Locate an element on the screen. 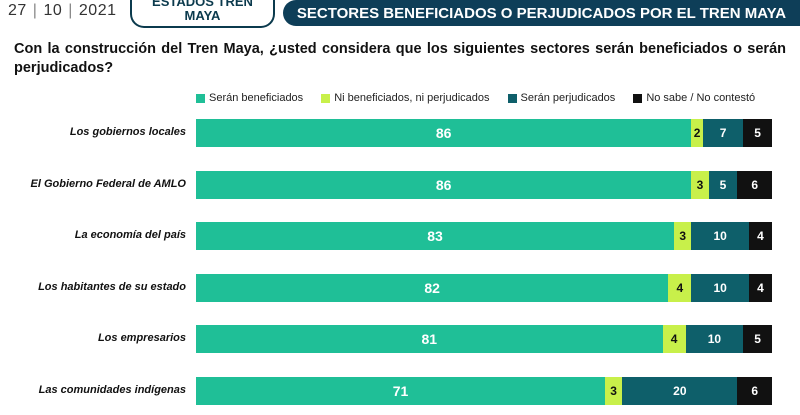 The image size is (800, 415). data-label: 2 is located at coordinates (697, 133).